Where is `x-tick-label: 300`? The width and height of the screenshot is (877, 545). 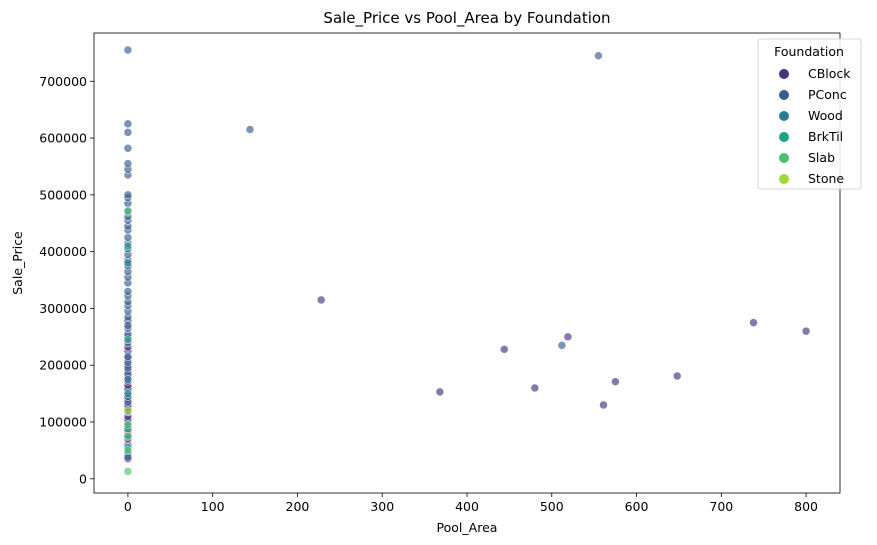
x-tick-label: 300 is located at coordinates (382, 506).